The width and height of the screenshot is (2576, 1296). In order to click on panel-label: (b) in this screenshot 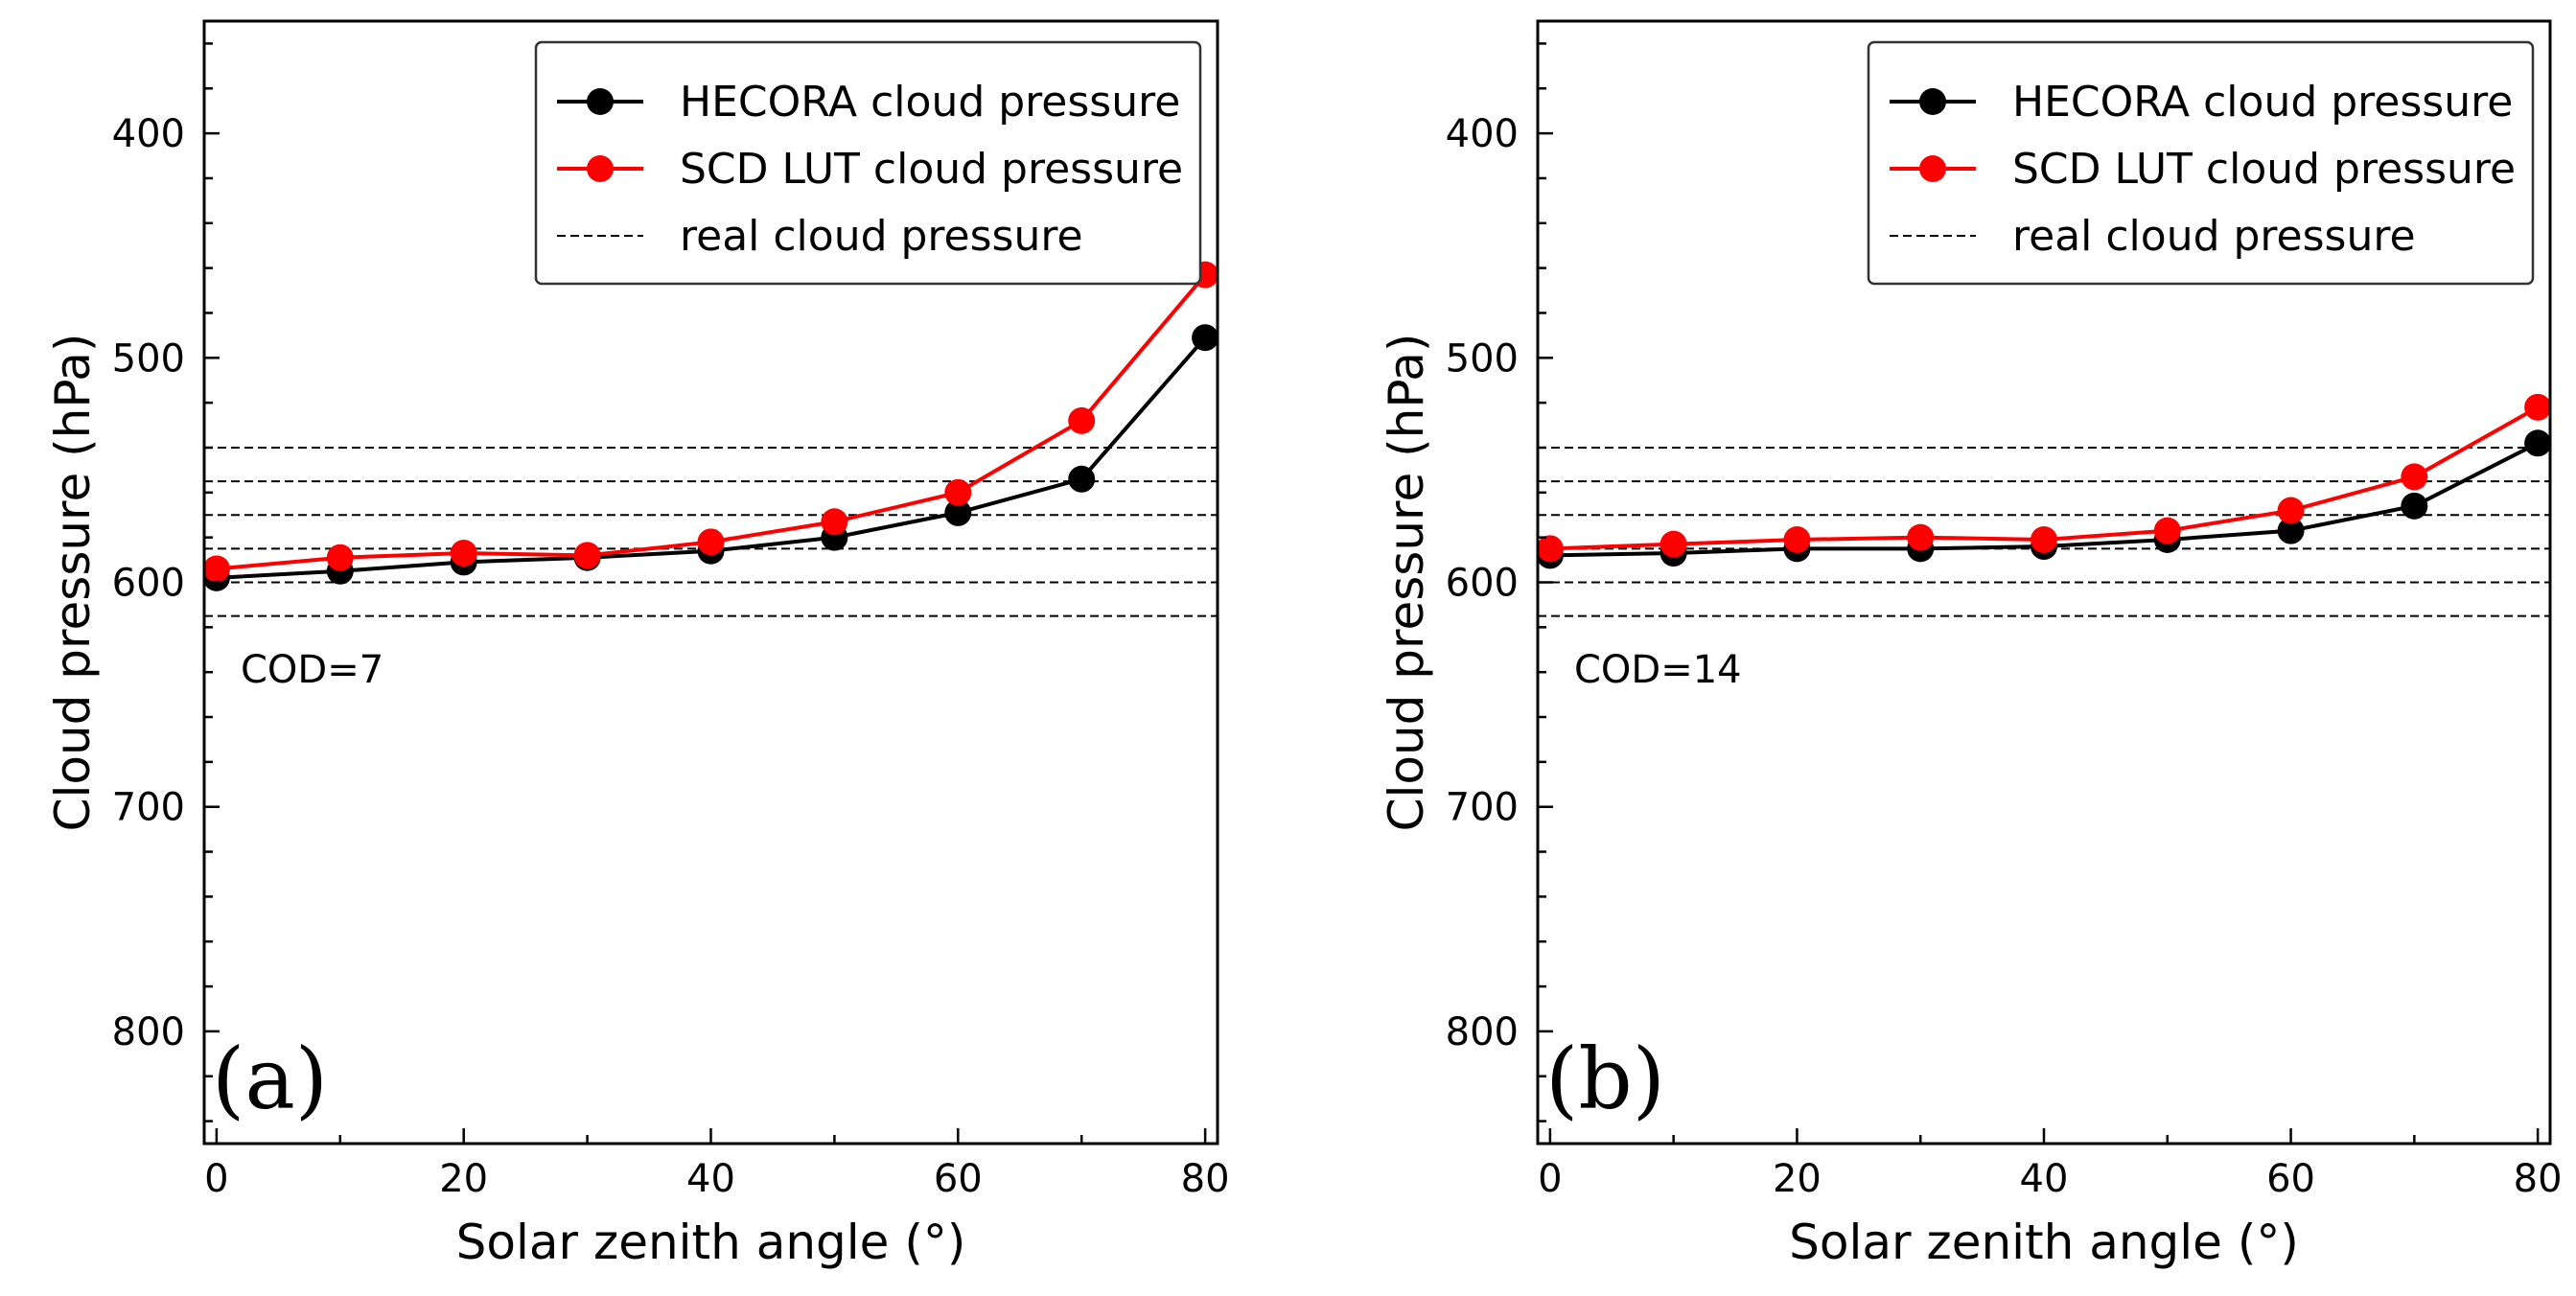, I will do `click(1605, 1079)`.